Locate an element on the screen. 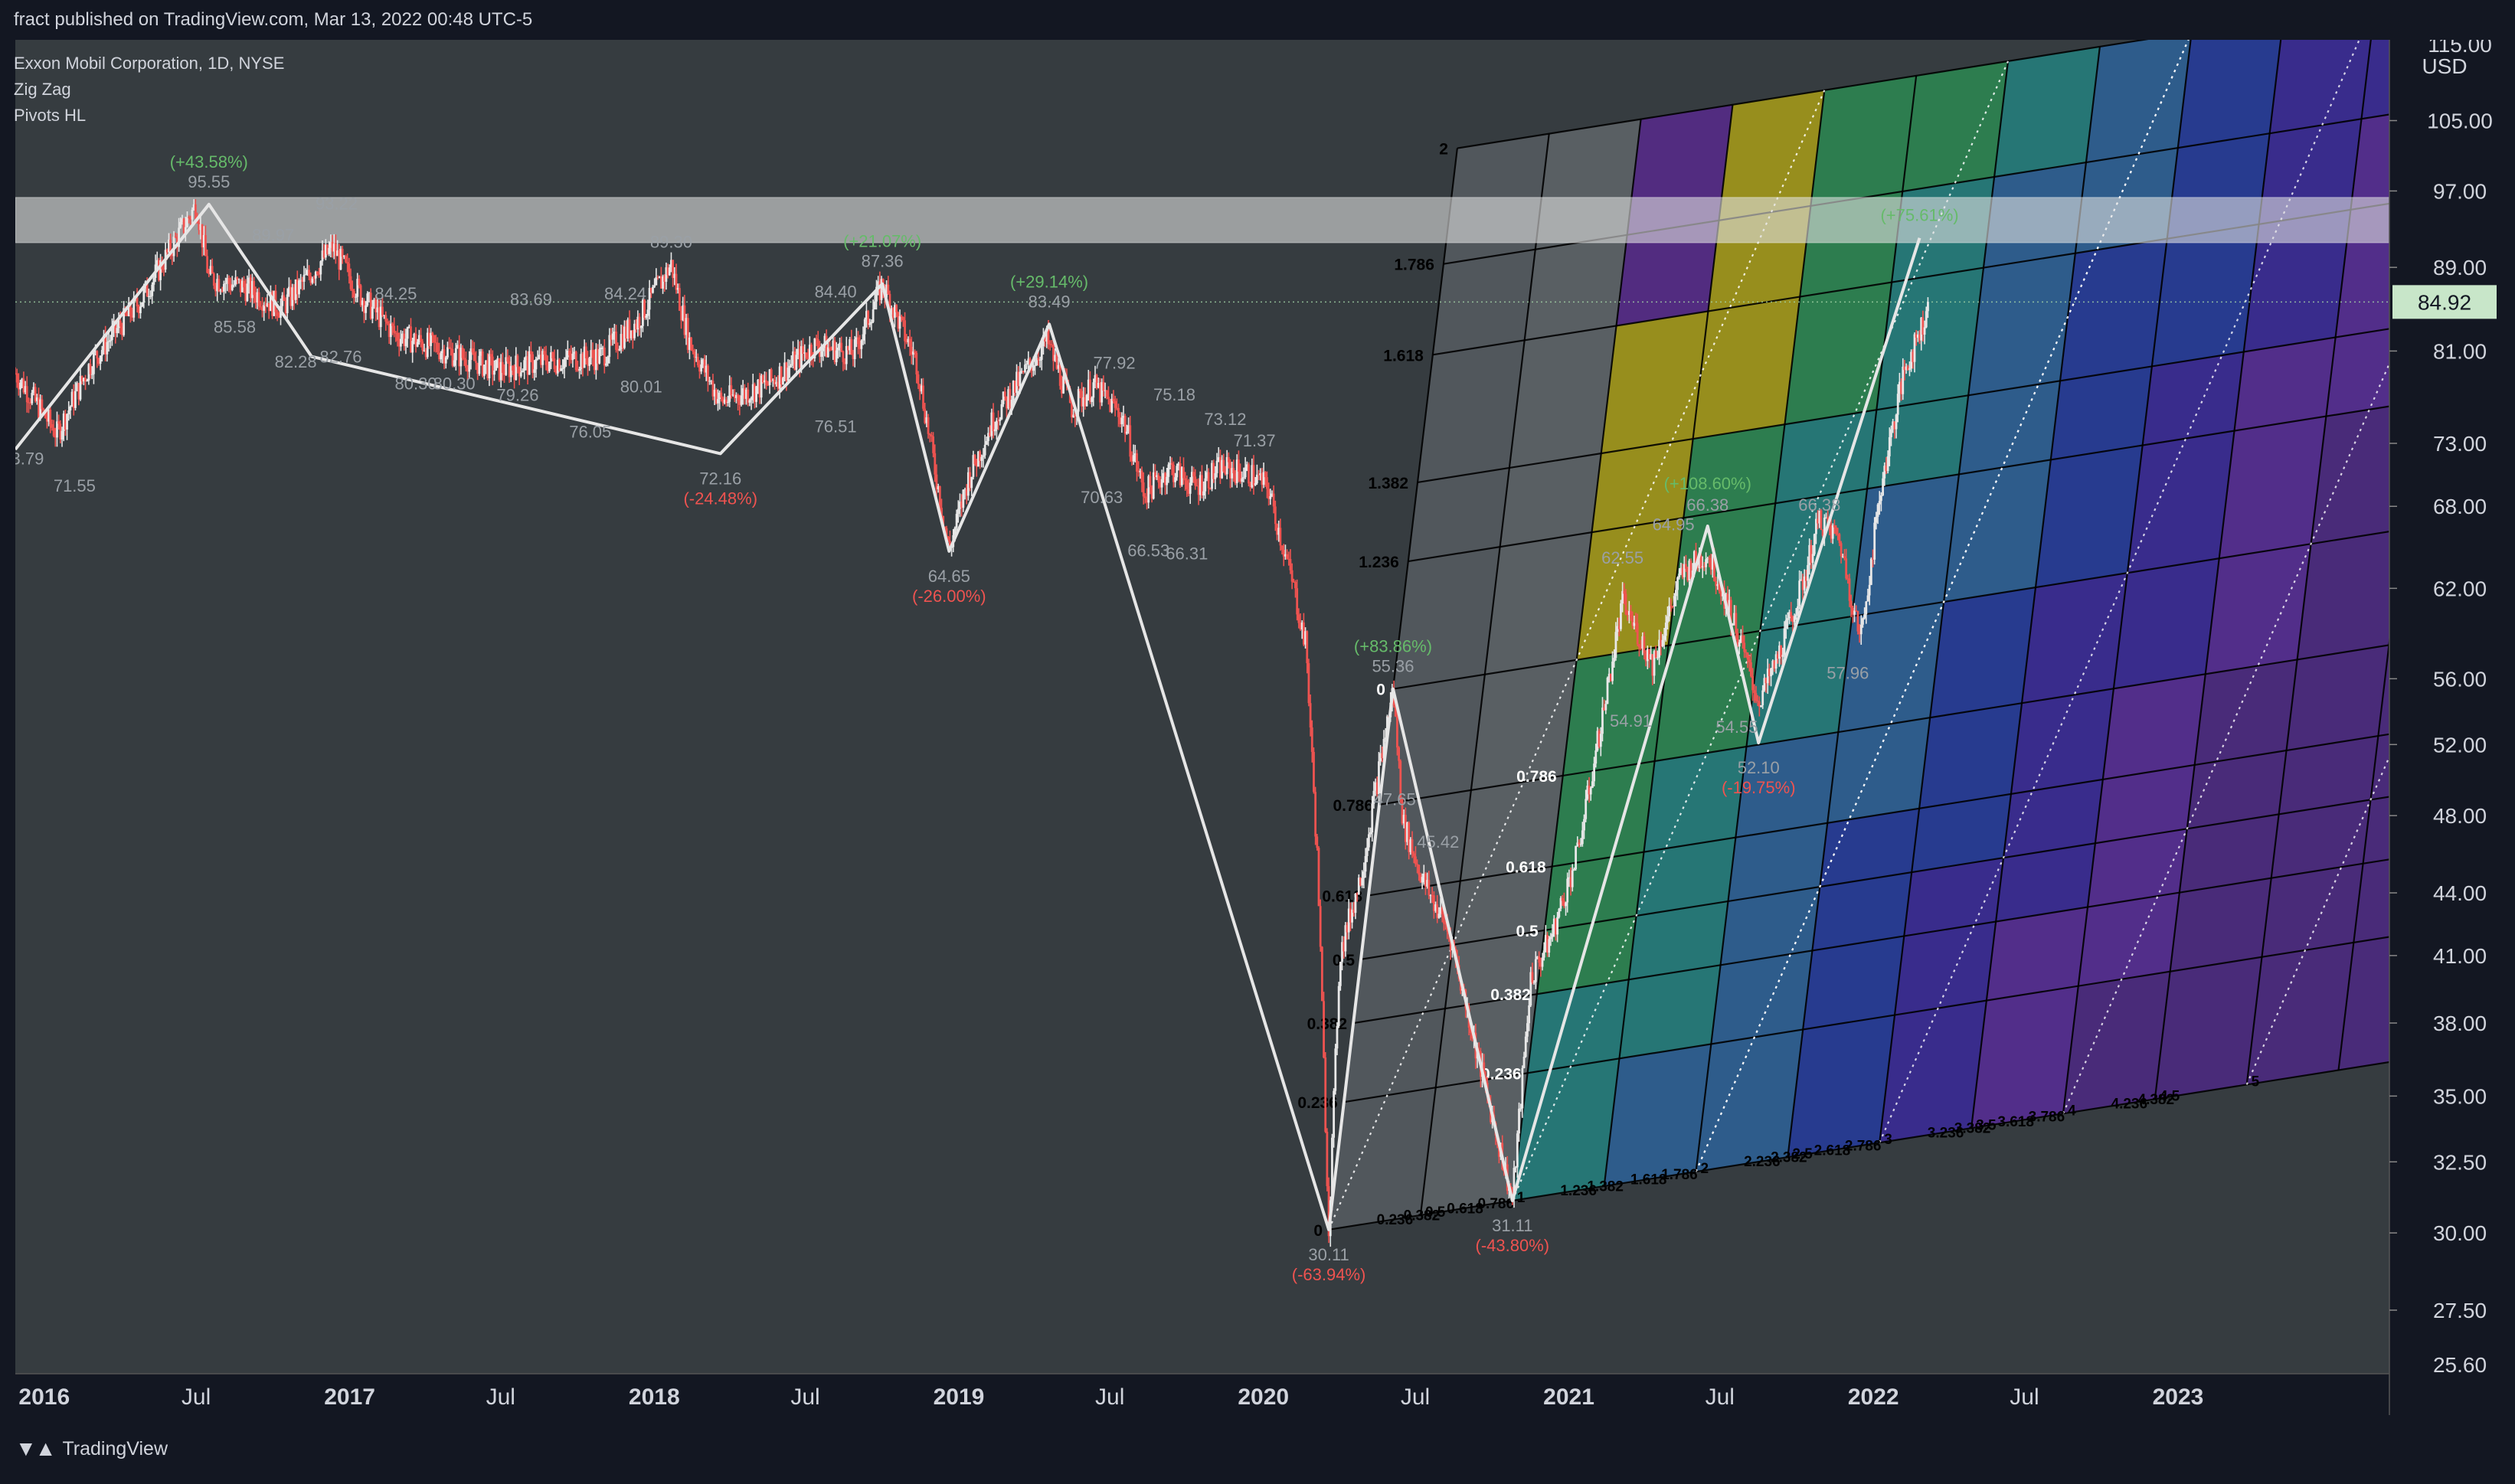  pivot-label: 84.25 is located at coordinates (395, 293).